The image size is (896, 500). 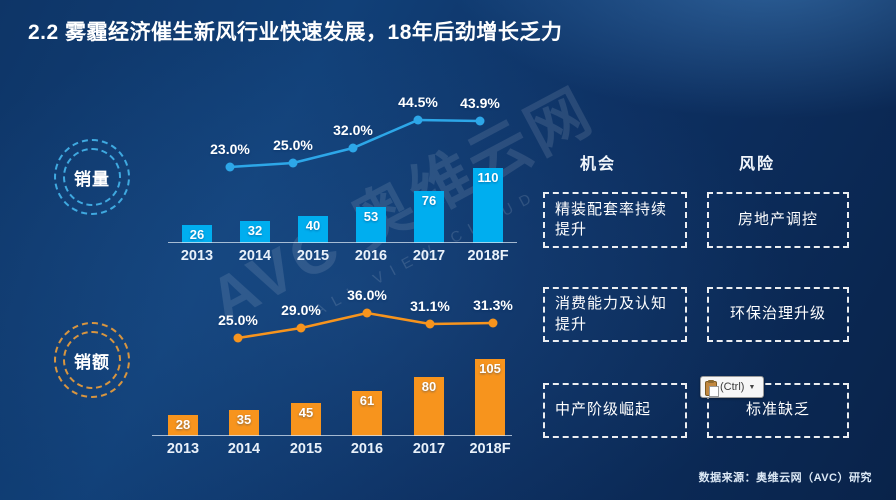 What do you see at coordinates (488, 177) in the screenshot?
I see `bar-value-label: 110` at bounding box center [488, 177].